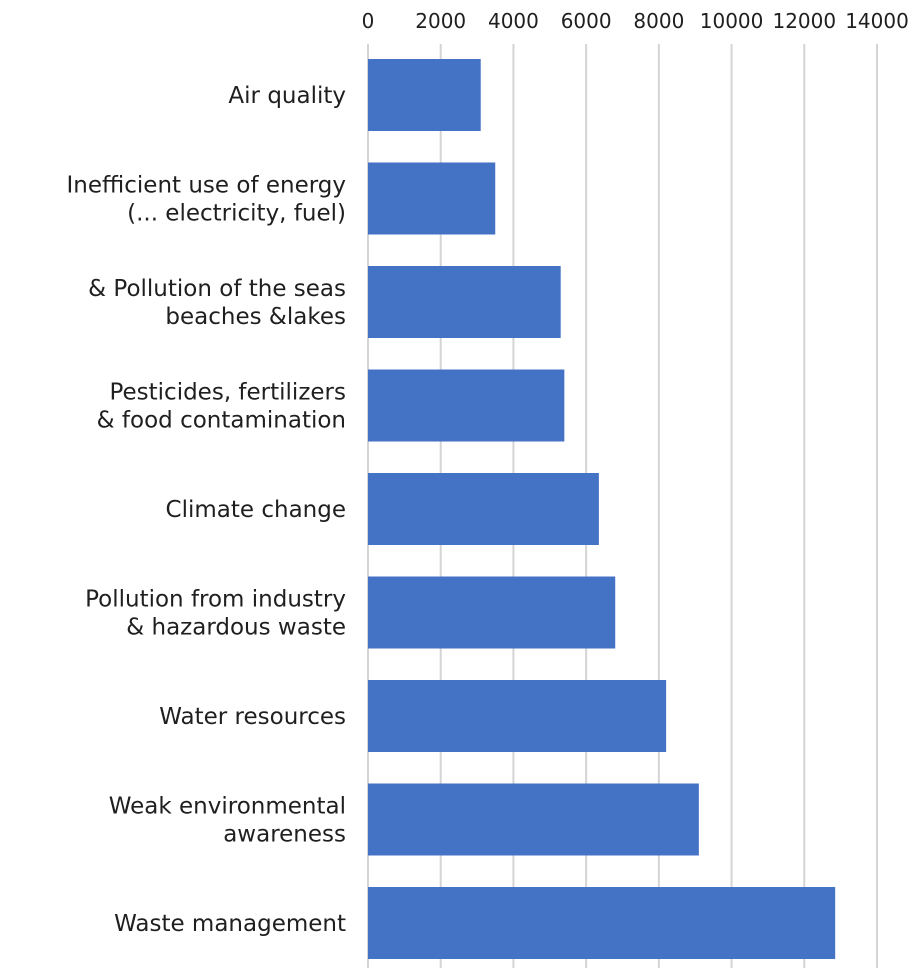  Describe the element at coordinates (877, 21) in the screenshot. I see `x-tick-label: 14000` at that location.